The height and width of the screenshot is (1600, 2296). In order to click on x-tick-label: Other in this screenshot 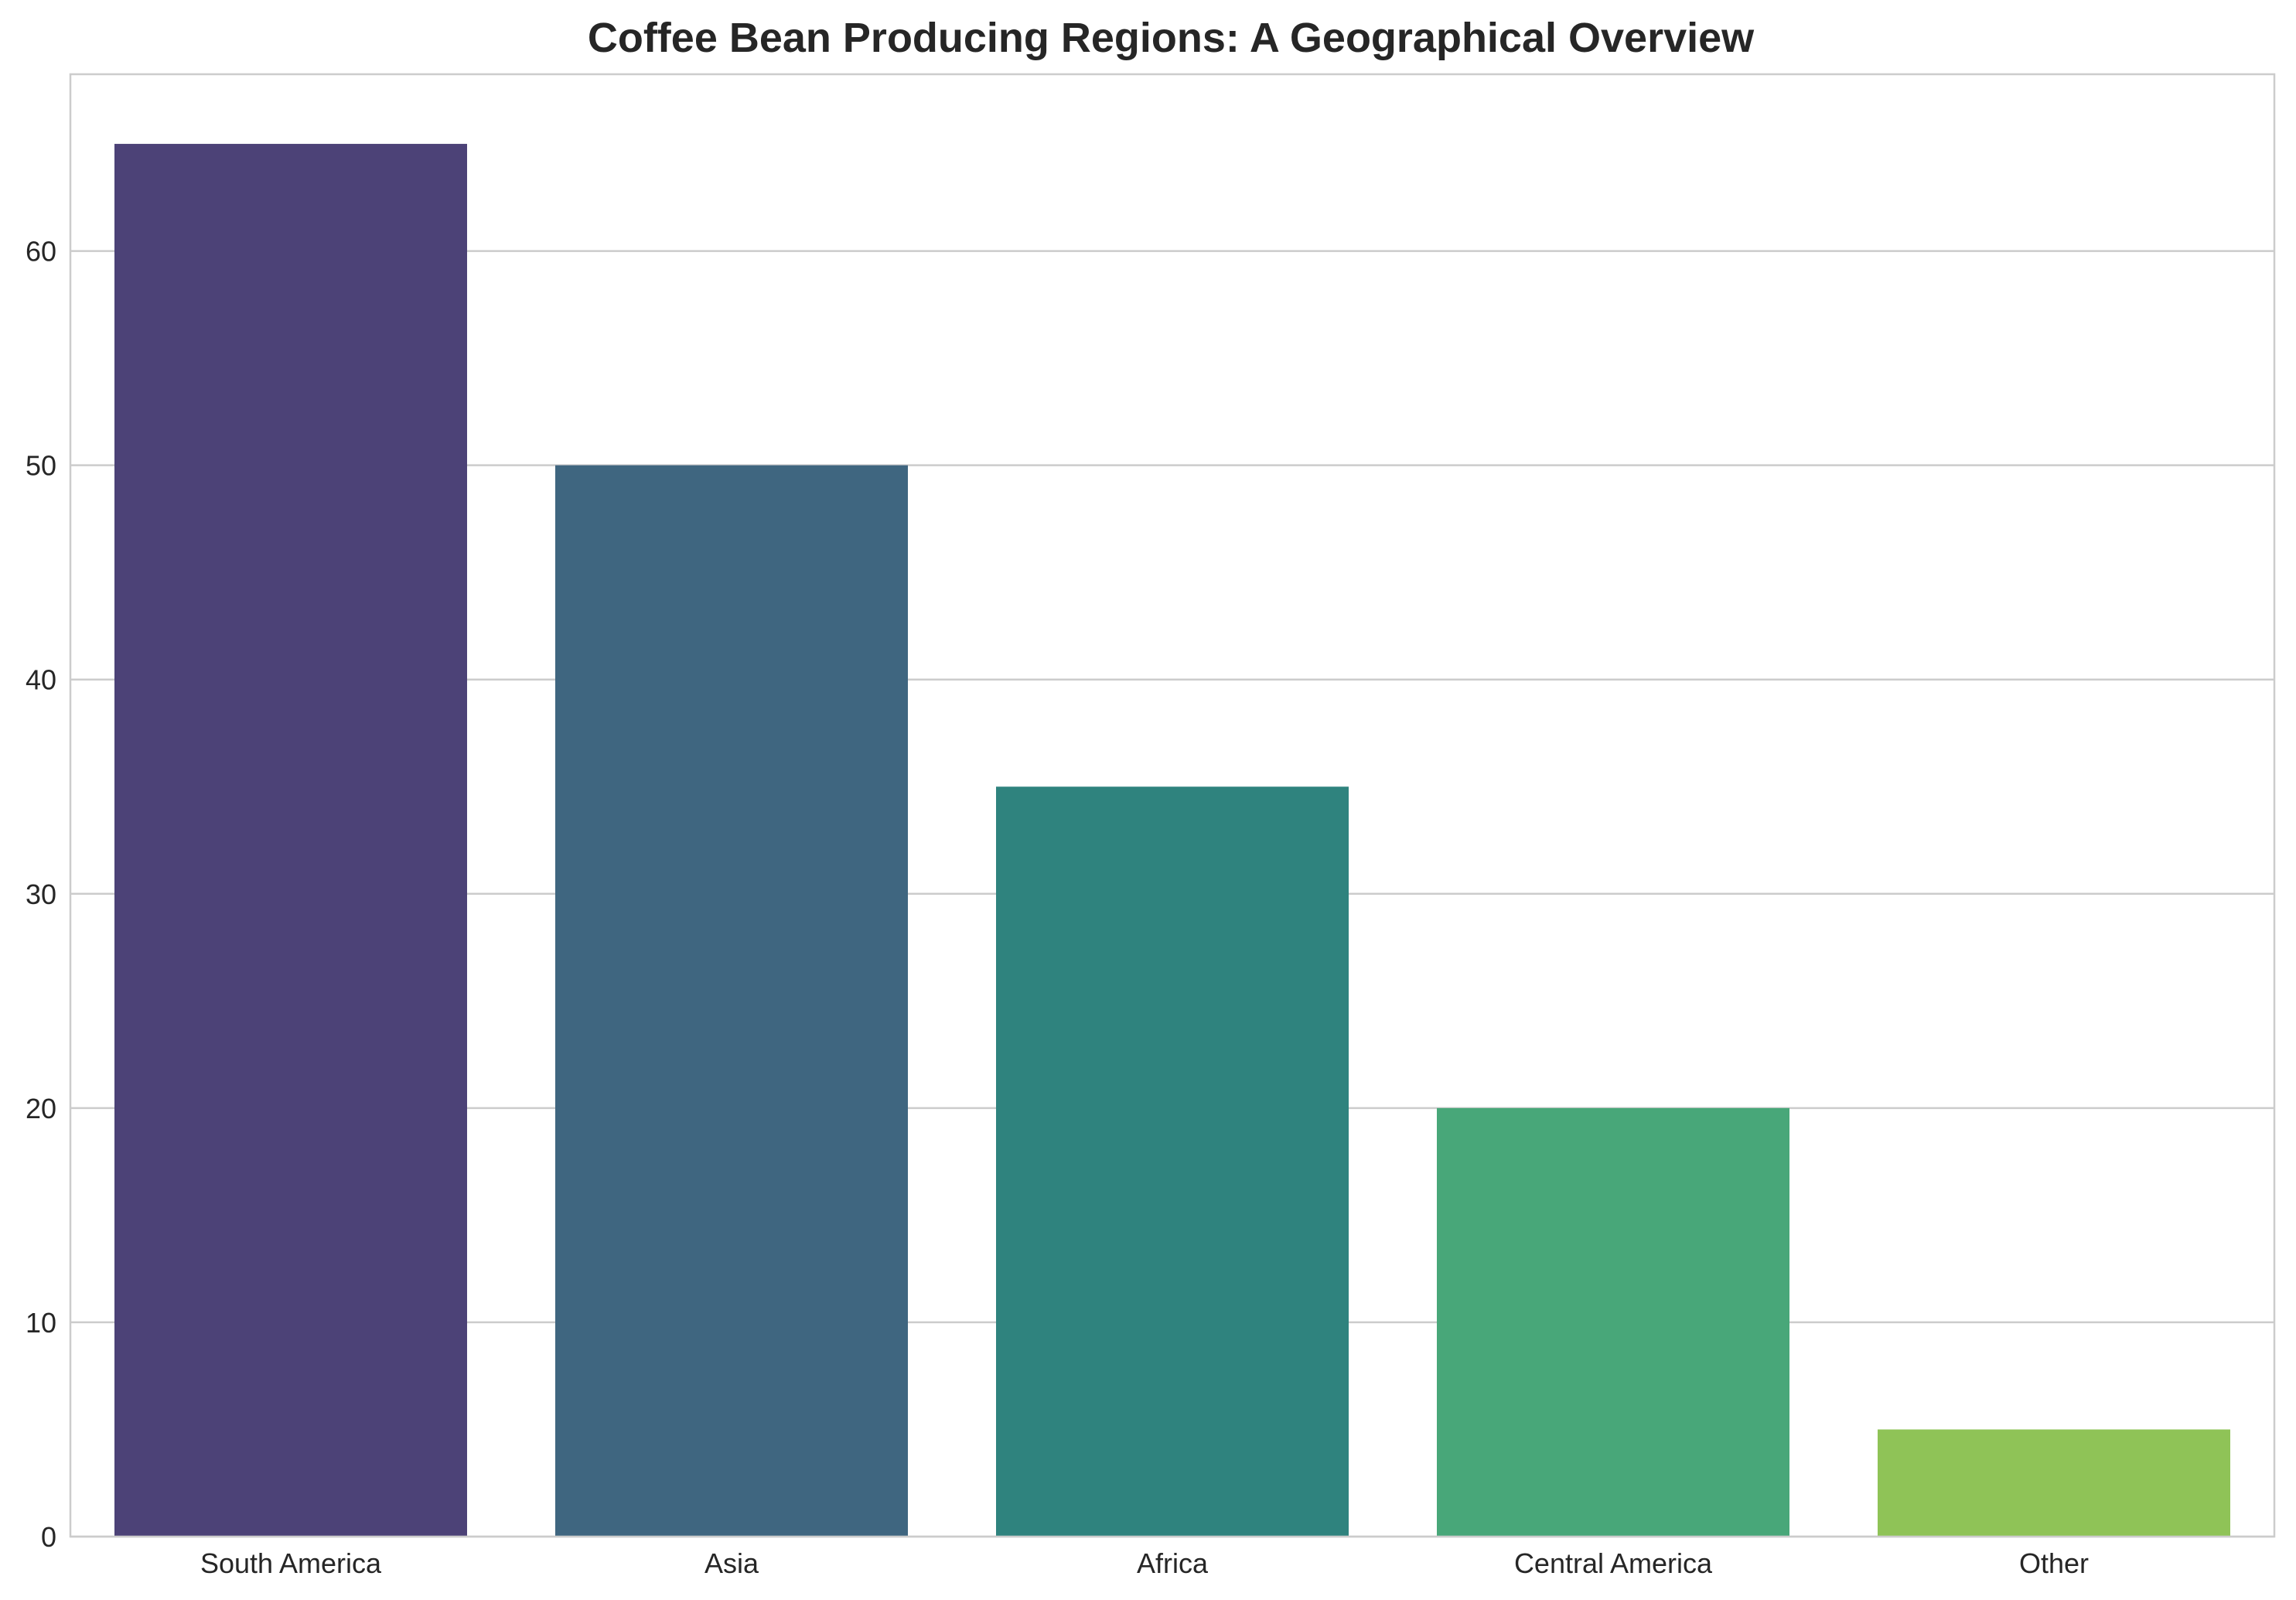, I will do `click(2054, 1563)`.